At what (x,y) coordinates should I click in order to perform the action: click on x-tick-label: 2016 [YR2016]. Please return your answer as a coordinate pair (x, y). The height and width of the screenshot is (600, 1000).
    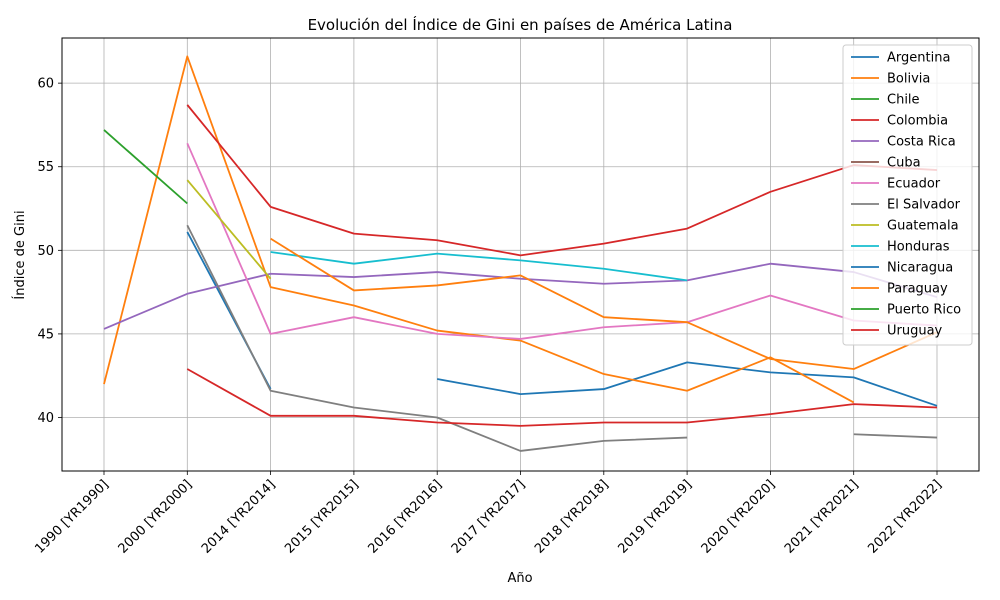
    Looking at the image, I should click on (405, 516).